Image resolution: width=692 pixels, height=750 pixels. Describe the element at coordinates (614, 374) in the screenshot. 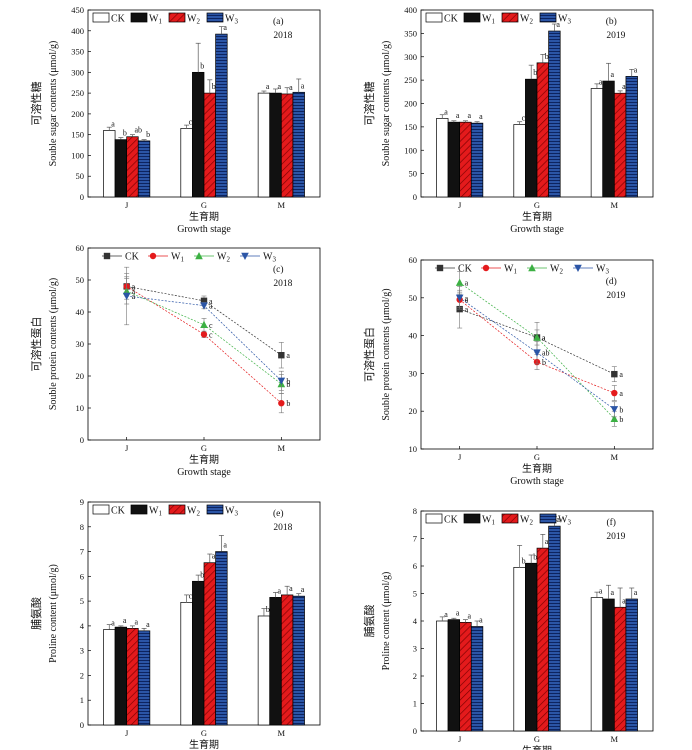

I see `data-point-ck` at that location.